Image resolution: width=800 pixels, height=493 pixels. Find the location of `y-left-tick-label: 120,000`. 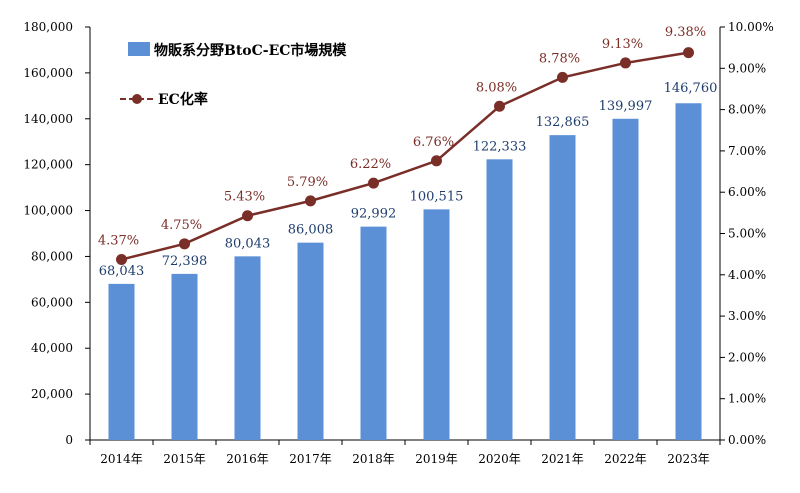

y-left-tick-label: 120,000 is located at coordinates (48, 165).